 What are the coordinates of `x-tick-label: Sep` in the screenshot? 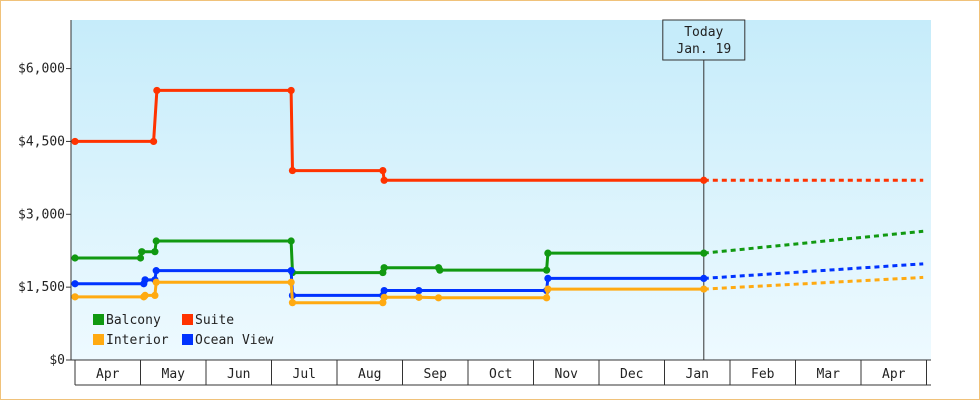 It's located at (436, 374).